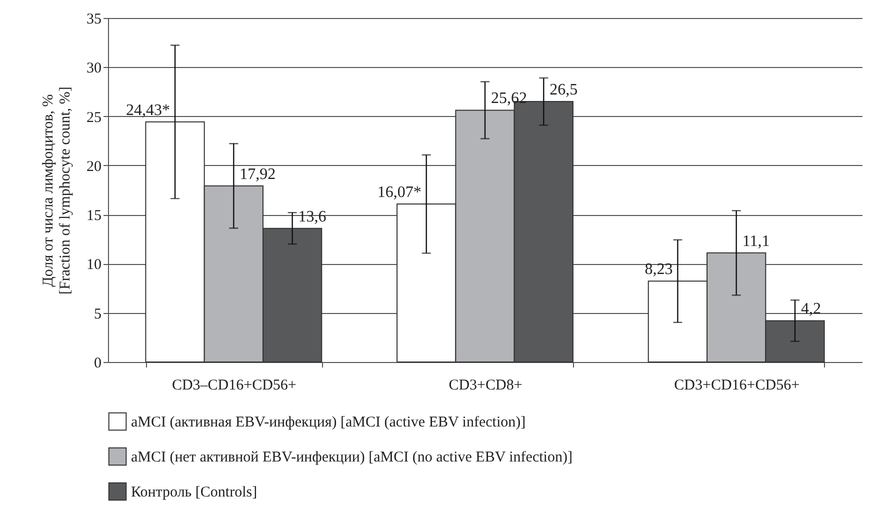 This screenshot has width=878, height=524. What do you see at coordinates (94, 265) in the screenshot?
I see `y-tick-label: 10` at bounding box center [94, 265].